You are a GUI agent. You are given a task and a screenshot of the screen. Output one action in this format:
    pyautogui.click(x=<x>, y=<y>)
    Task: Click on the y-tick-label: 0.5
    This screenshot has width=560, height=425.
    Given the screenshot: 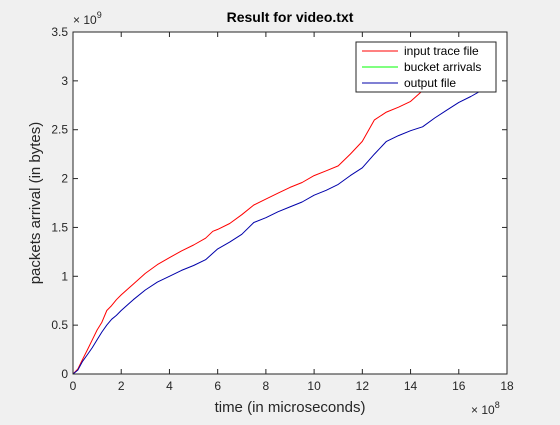 What is the action you would take?
    pyautogui.click(x=59, y=325)
    